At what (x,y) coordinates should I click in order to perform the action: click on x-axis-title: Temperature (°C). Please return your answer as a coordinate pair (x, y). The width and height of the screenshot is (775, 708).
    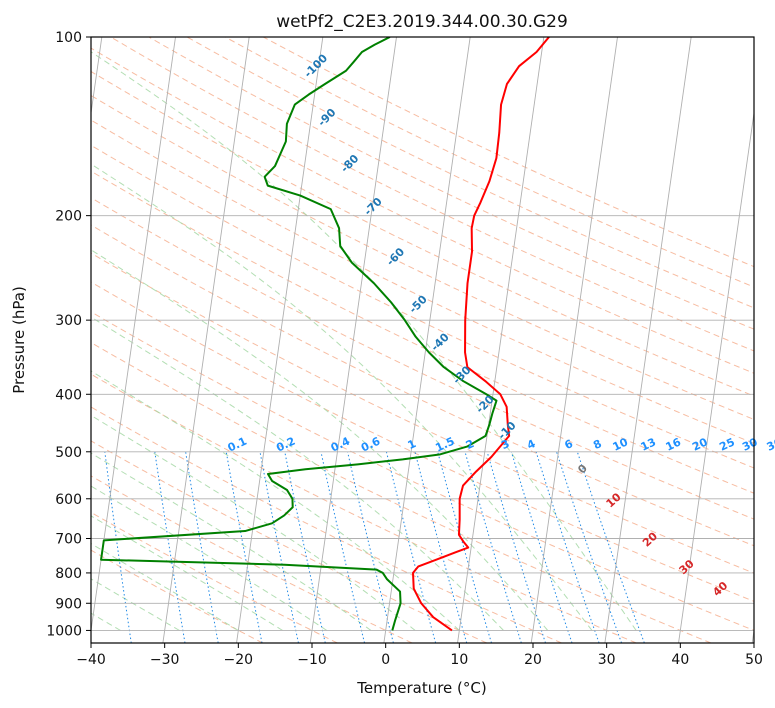
    Looking at the image, I should click on (421, 688).